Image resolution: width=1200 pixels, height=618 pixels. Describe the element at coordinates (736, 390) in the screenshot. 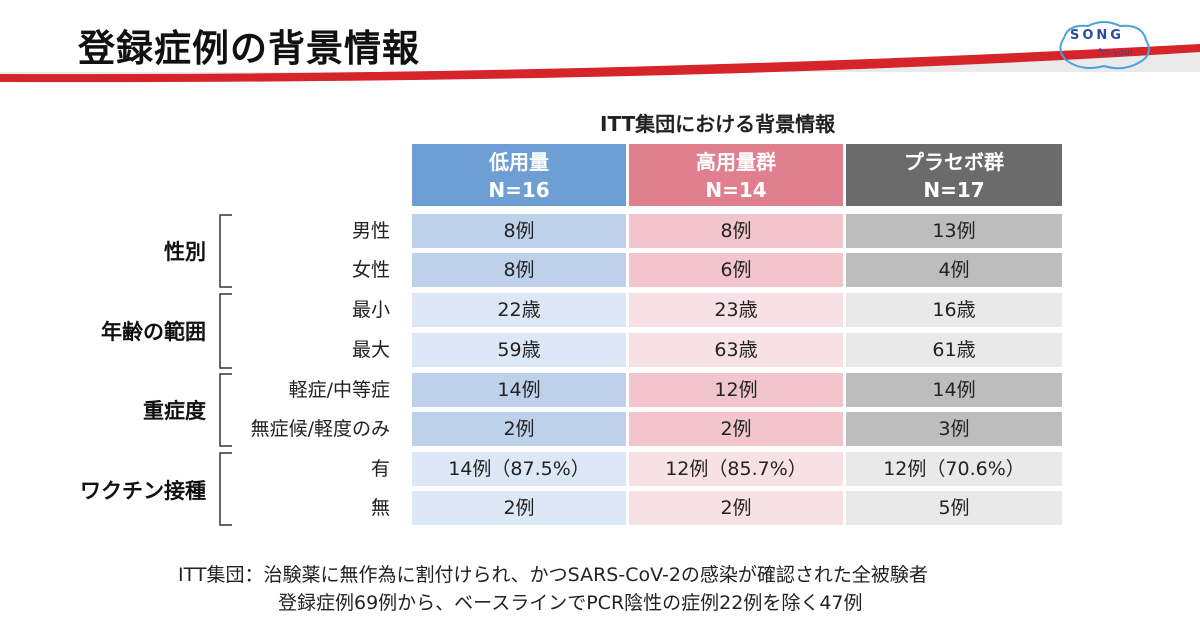

I see `table-cell: 12例` at that location.